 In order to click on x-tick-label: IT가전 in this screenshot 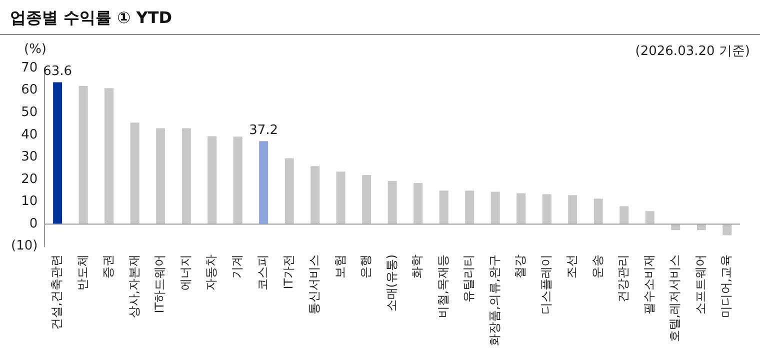, I will do `click(288, 272)`.